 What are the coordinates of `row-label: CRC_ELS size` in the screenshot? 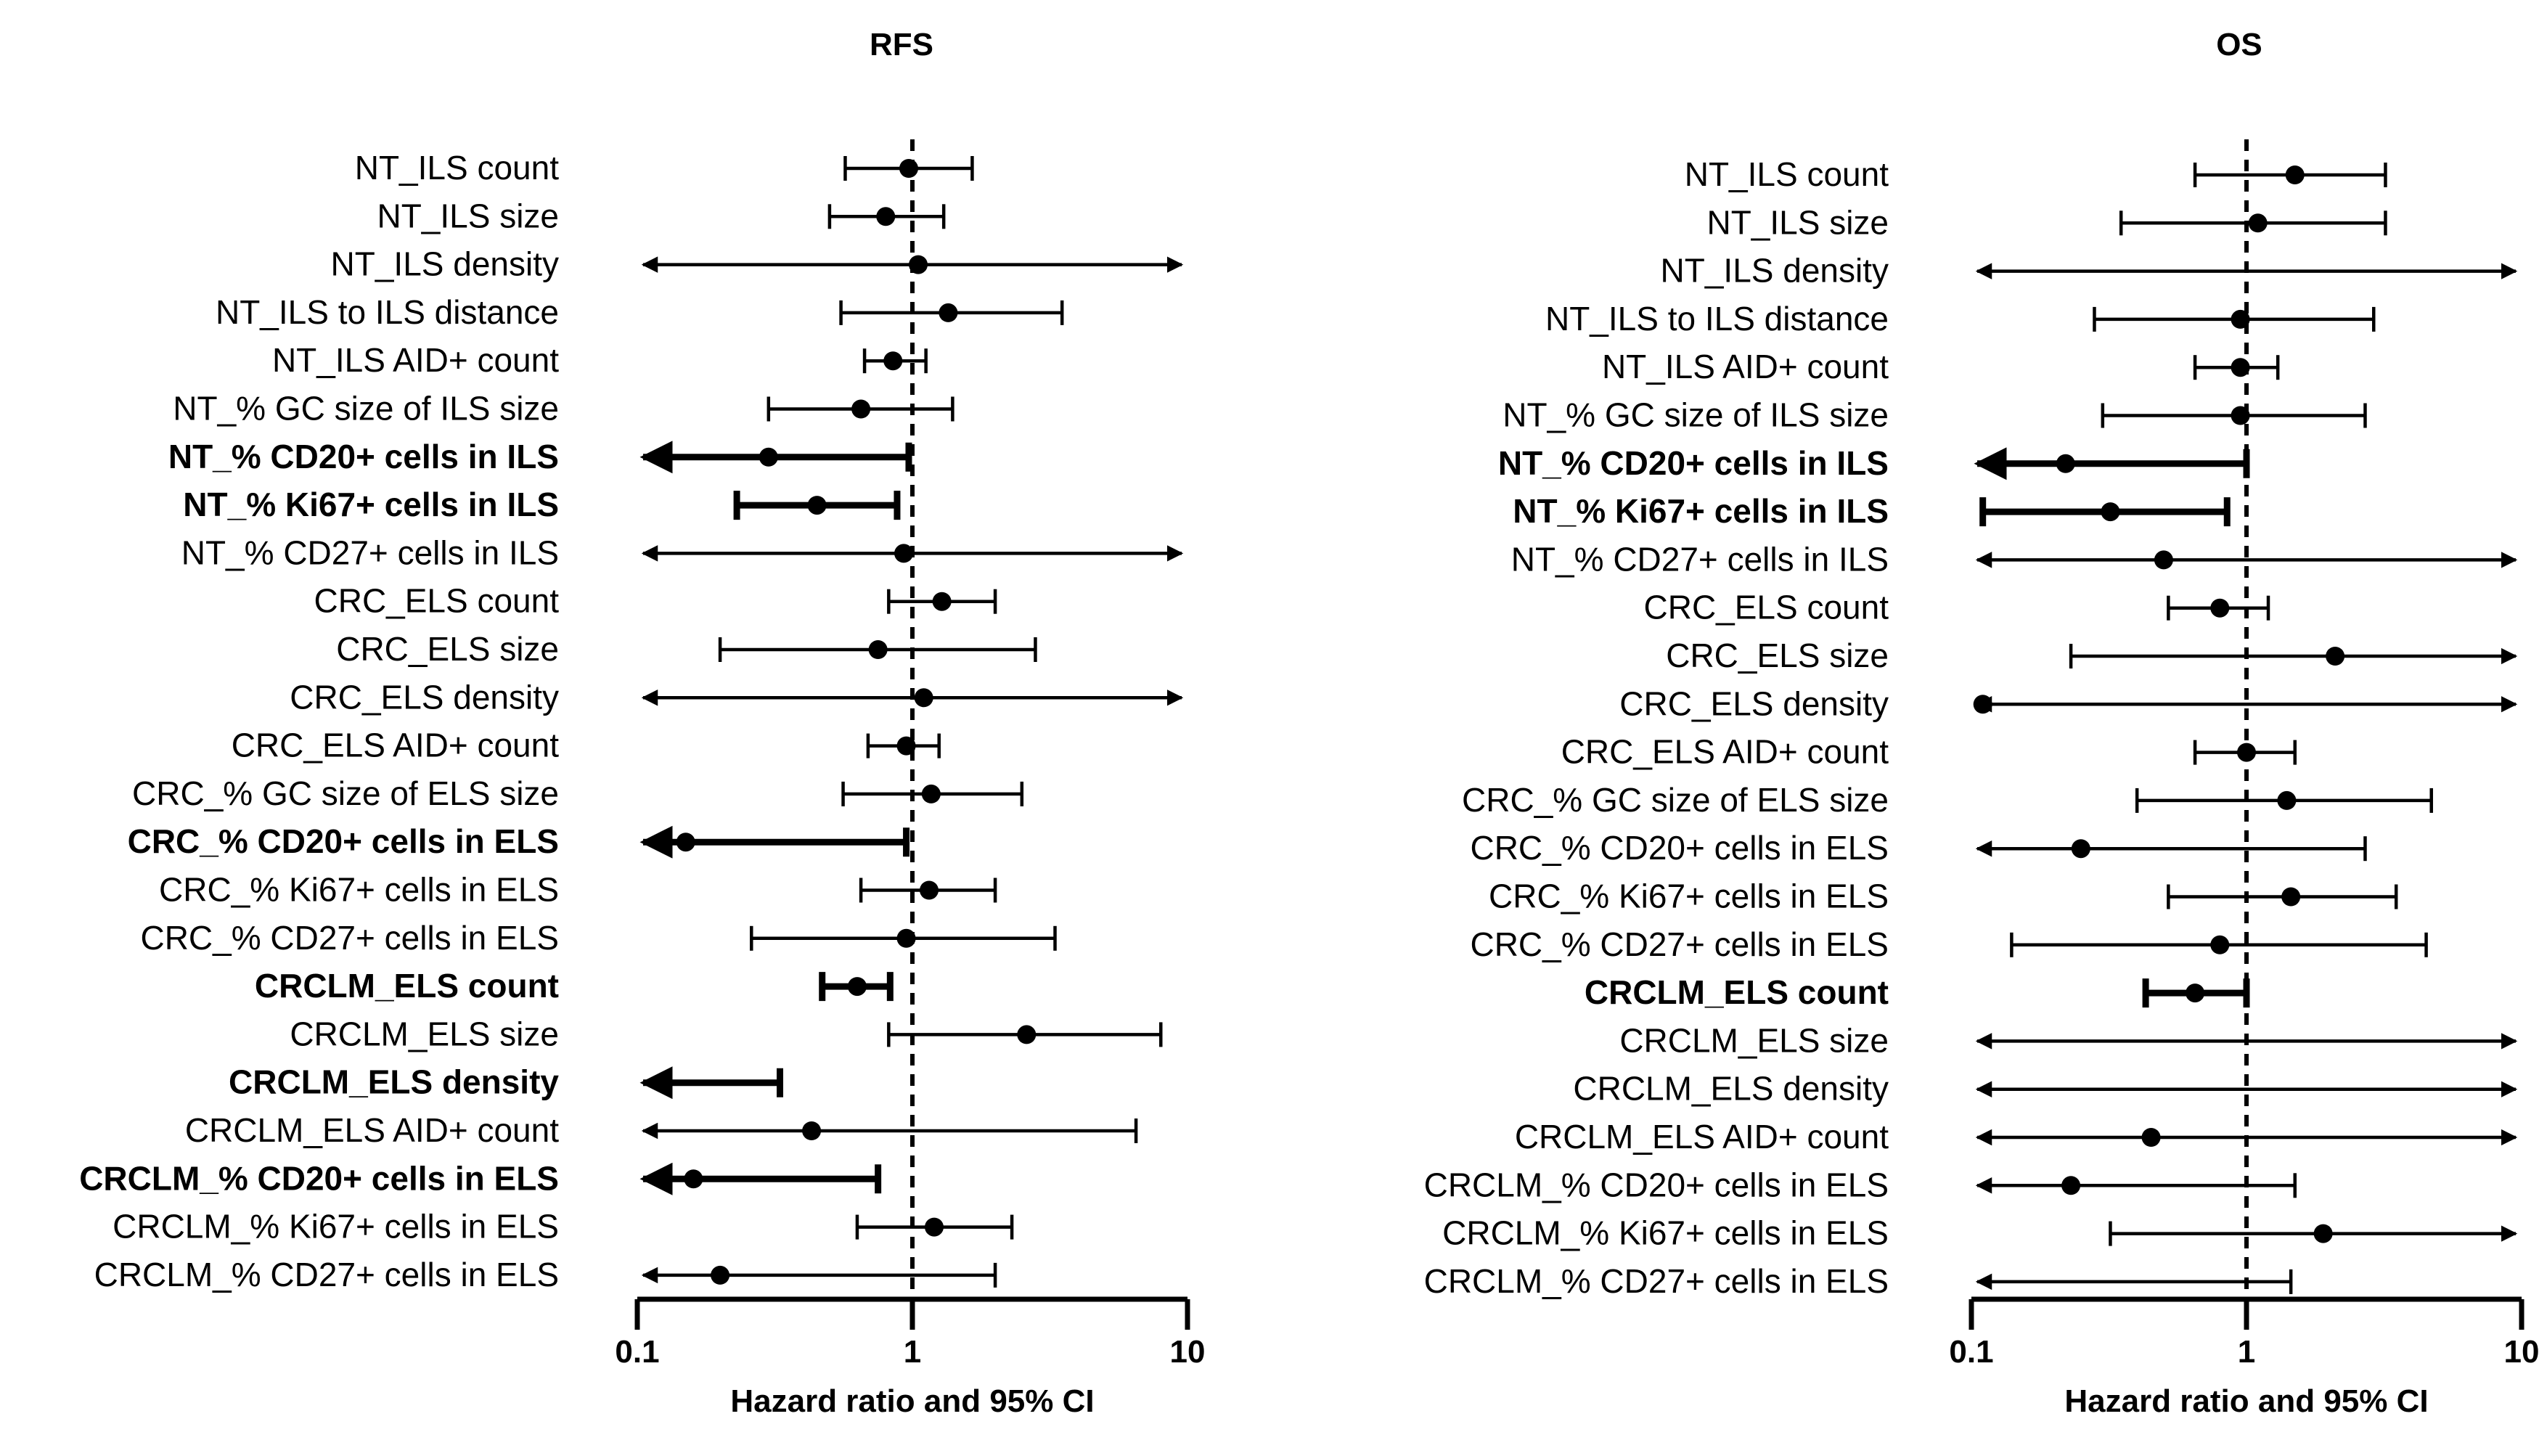 It's located at (1778, 655).